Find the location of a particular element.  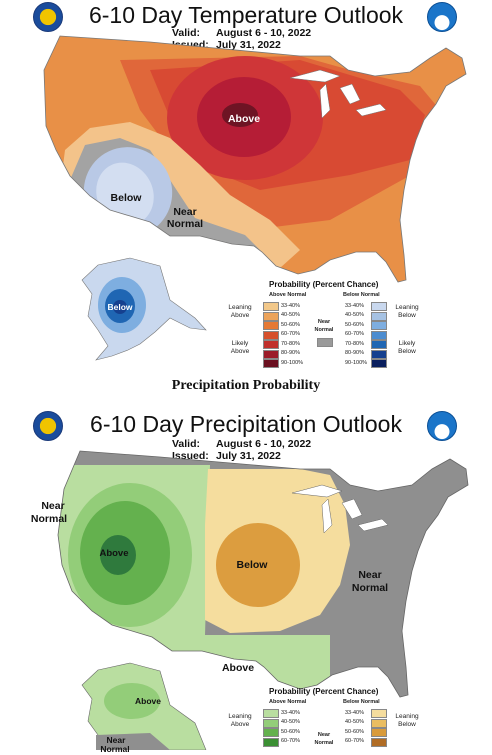

temp-label-normal: Normal is located at coordinates (185, 224).